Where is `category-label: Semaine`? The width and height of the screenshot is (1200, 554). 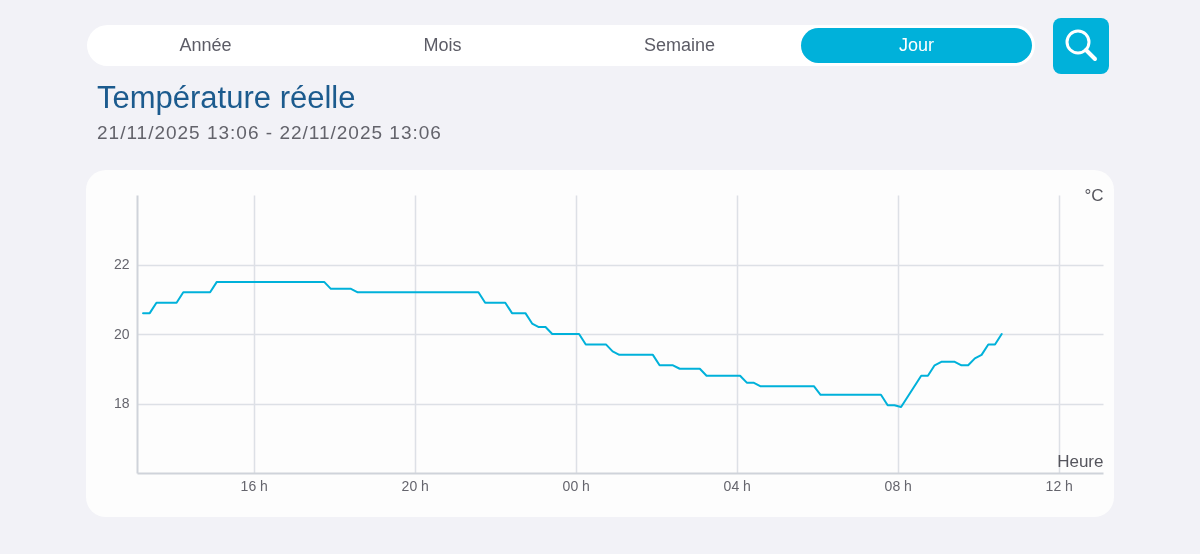 category-label: Semaine is located at coordinates (679, 45).